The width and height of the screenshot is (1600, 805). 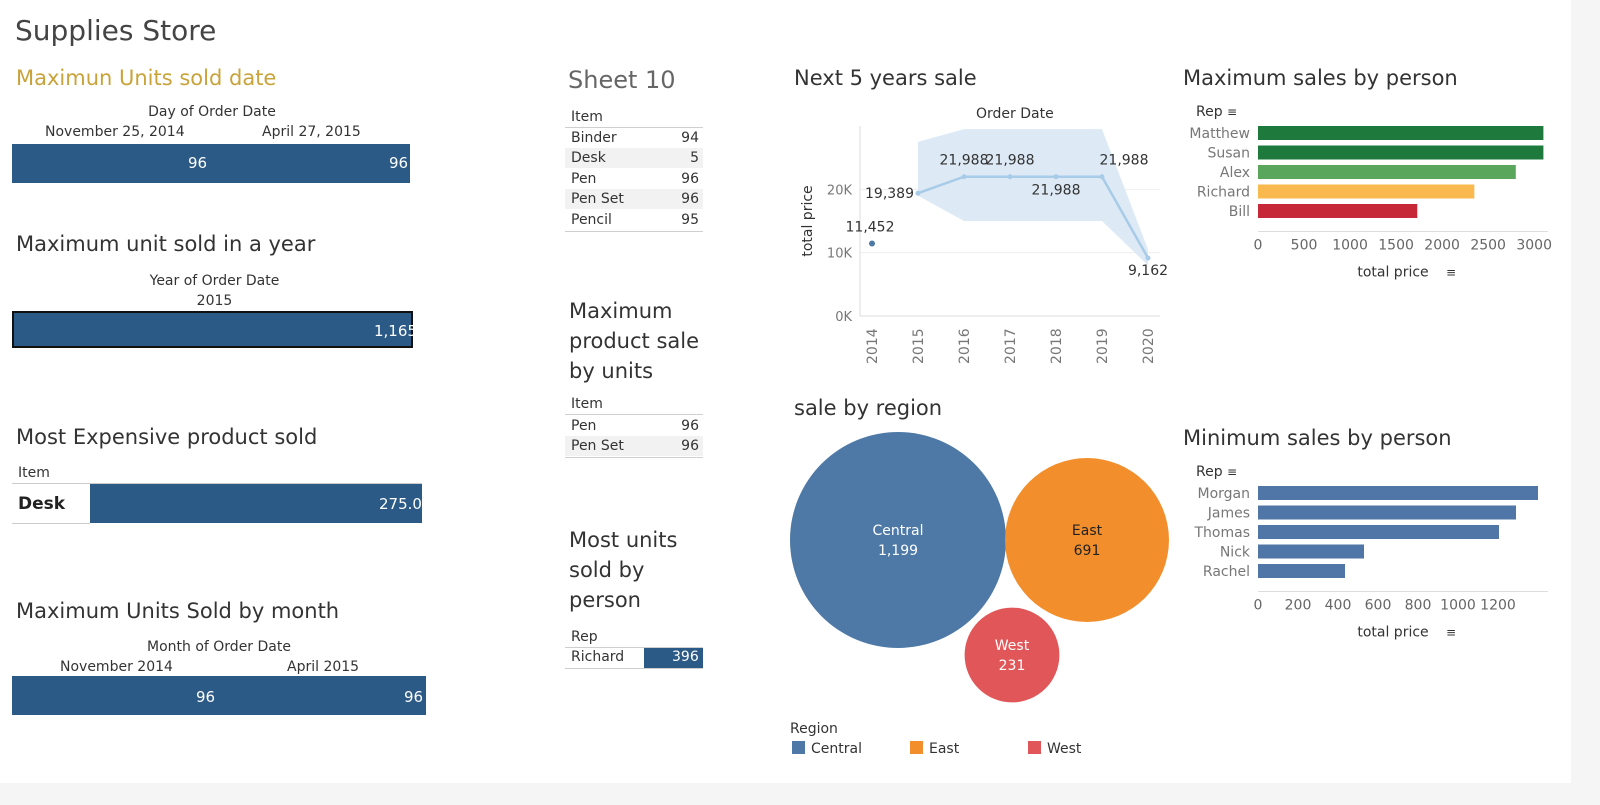 What do you see at coordinates (889, 194) in the screenshot?
I see `line-data-label: 19,389` at bounding box center [889, 194].